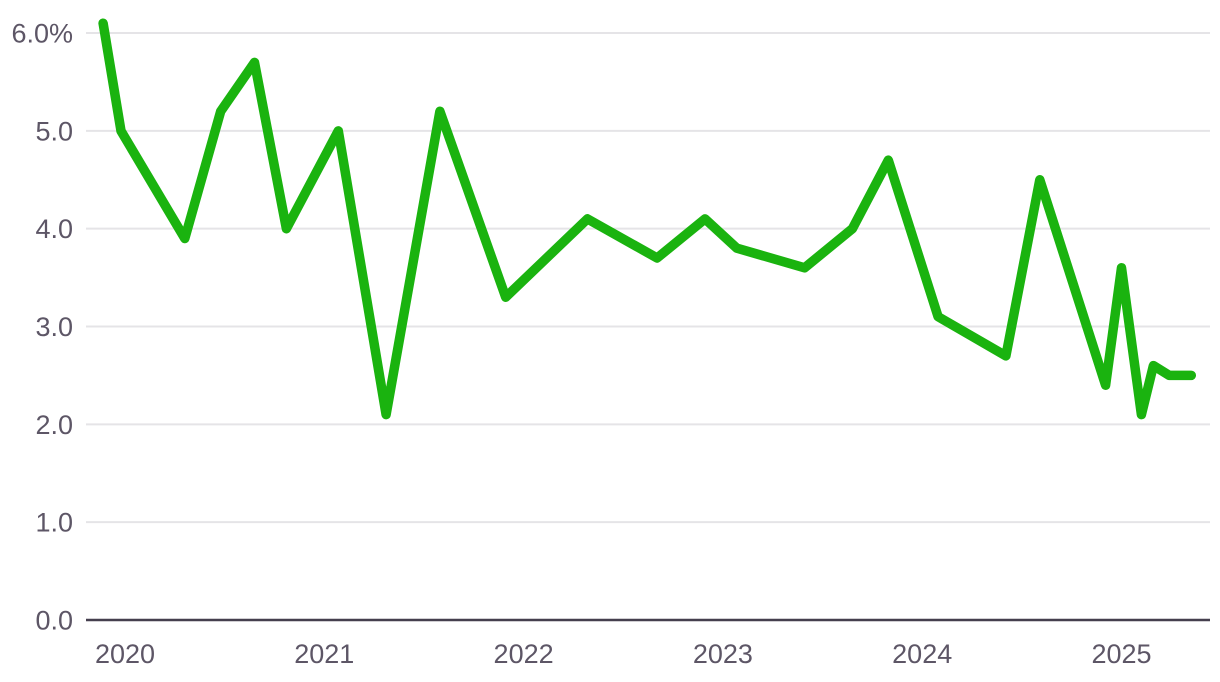  Describe the element at coordinates (54, 523) in the screenshot. I see `y-tick-label: 1.0` at that location.